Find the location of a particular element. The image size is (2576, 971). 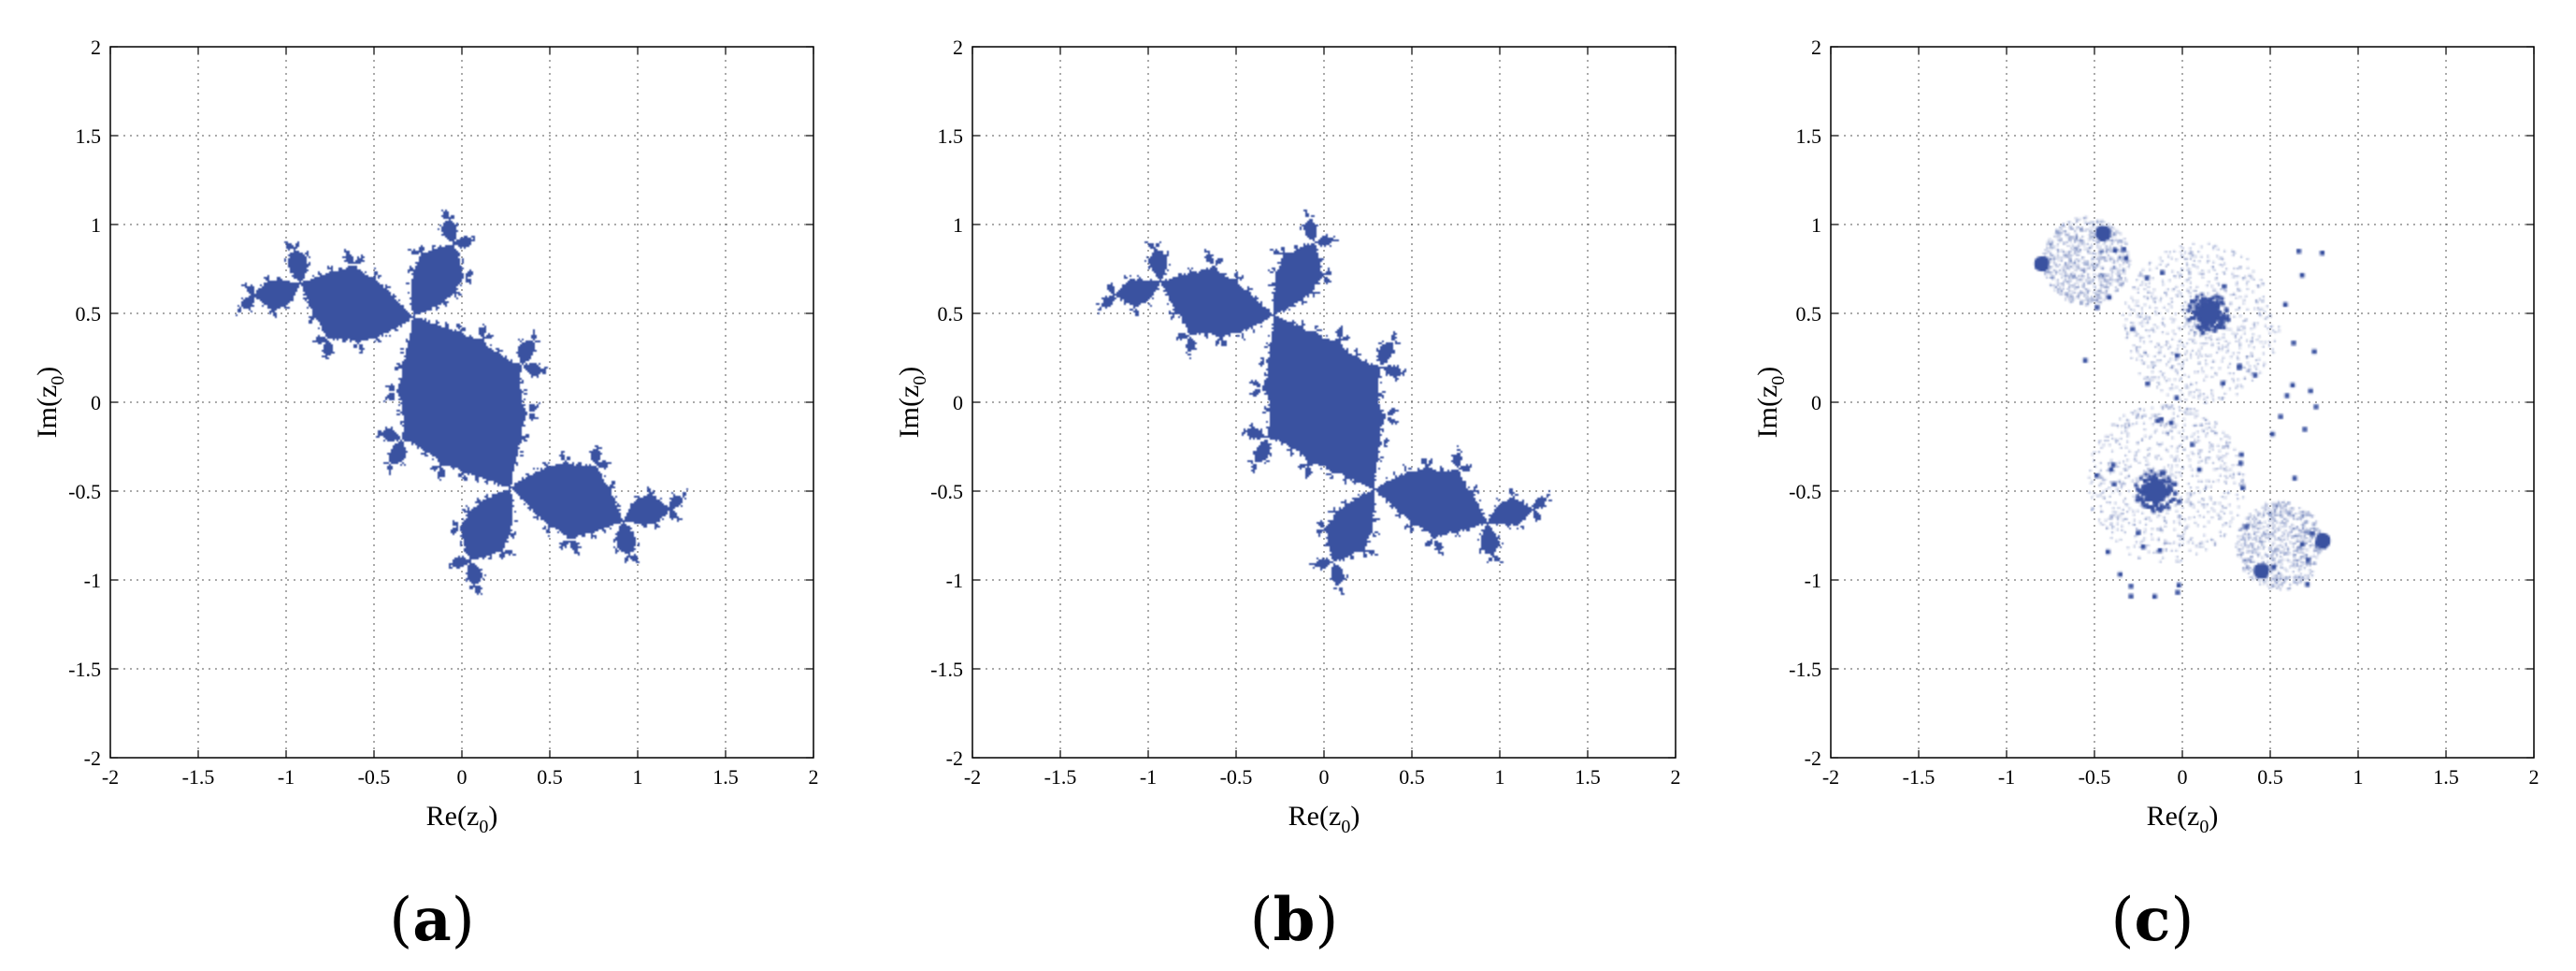

y-tick-label-c-5: 0.5 is located at coordinates (1809, 314).